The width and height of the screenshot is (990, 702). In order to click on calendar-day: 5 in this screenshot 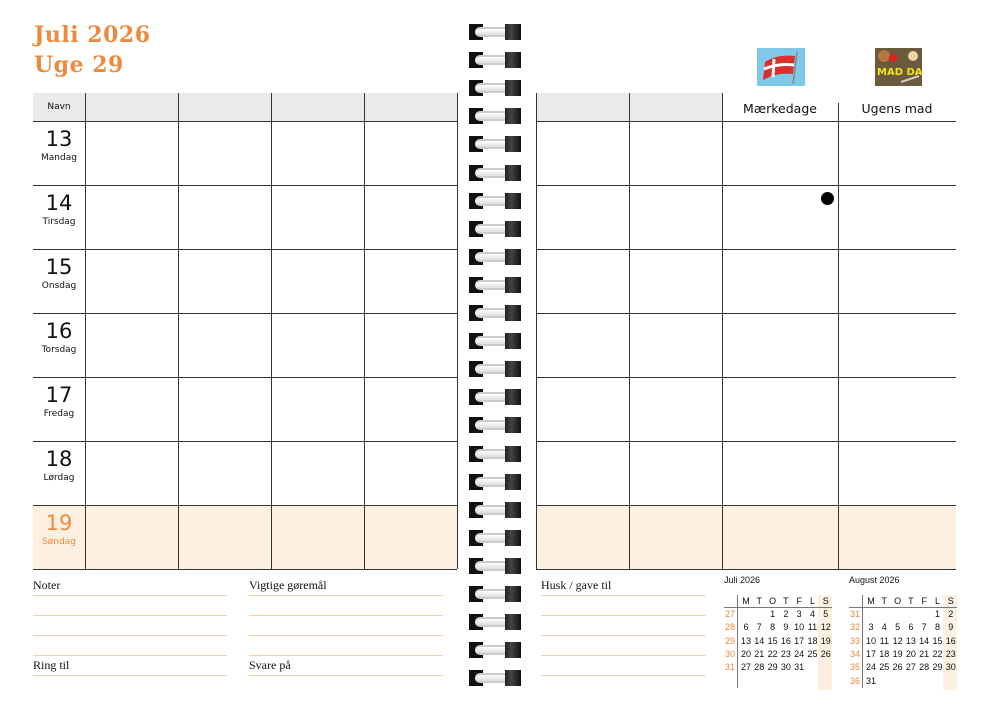, I will do `click(898, 627)`.